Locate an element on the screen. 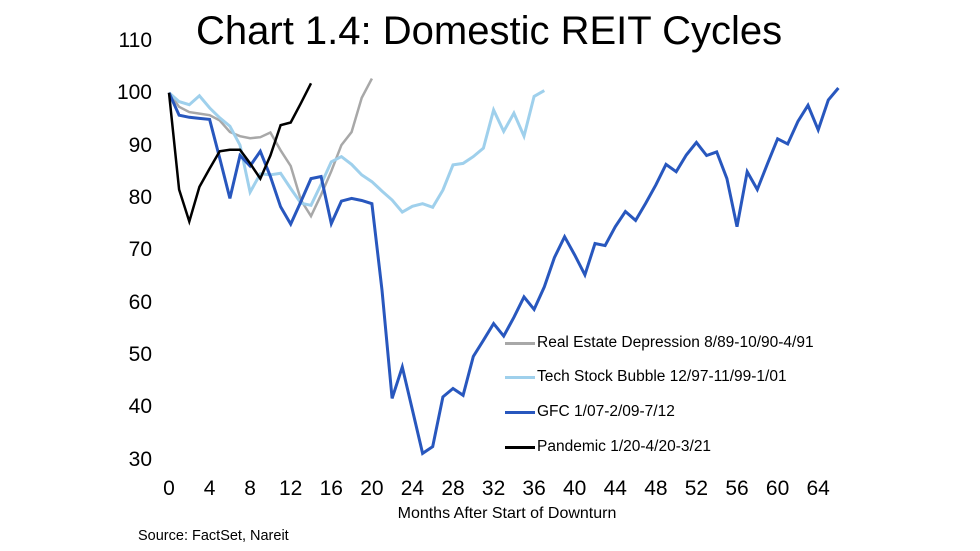  x-tick-40: 40 is located at coordinates (575, 488).